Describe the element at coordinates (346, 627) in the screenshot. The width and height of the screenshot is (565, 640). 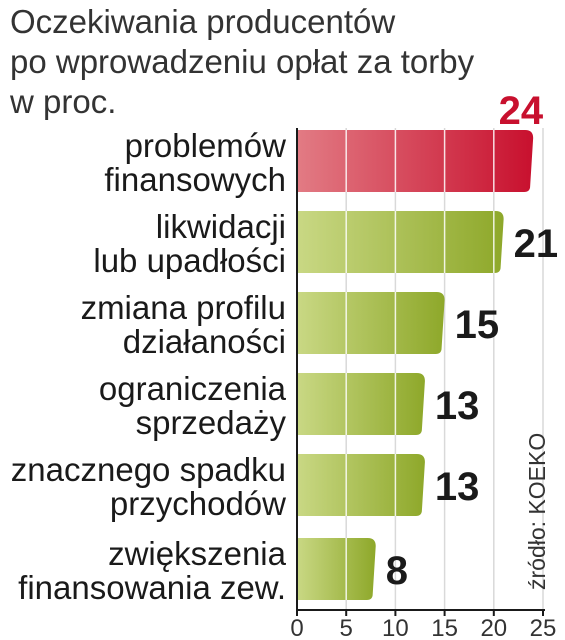
I see `x-tick-label-5: 5` at that location.